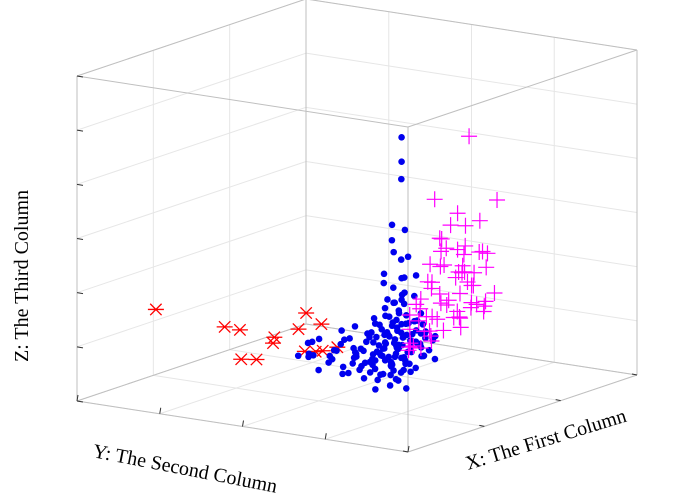 Image resolution: width=700 pixels, height=499 pixels. I want to click on x-axis-title: X: The First Column, so click(546, 440).